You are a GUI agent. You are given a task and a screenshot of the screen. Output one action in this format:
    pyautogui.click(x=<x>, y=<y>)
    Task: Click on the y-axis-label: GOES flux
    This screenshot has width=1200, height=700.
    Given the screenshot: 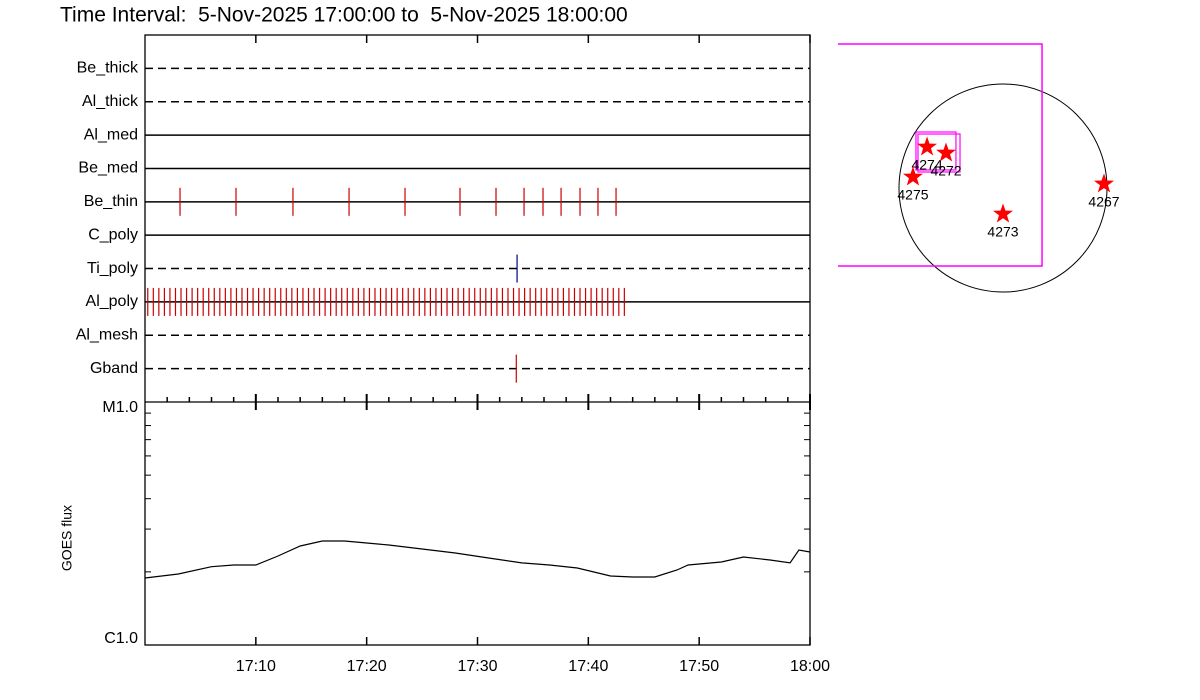 What is the action you would take?
    pyautogui.click(x=67, y=538)
    